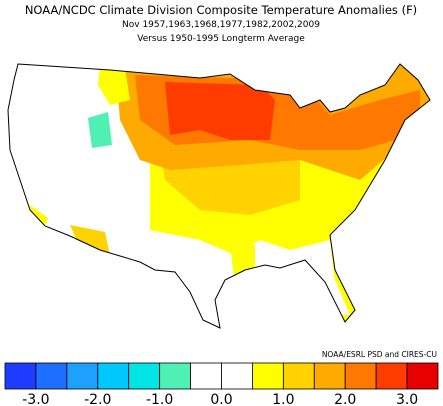 This screenshot has width=443, height=406. What do you see at coordinates (221, 39) in the screenshot?
I see `map-subtitle: Versus 1950-1995 Longterm Average` at bounding box center [221, 39].